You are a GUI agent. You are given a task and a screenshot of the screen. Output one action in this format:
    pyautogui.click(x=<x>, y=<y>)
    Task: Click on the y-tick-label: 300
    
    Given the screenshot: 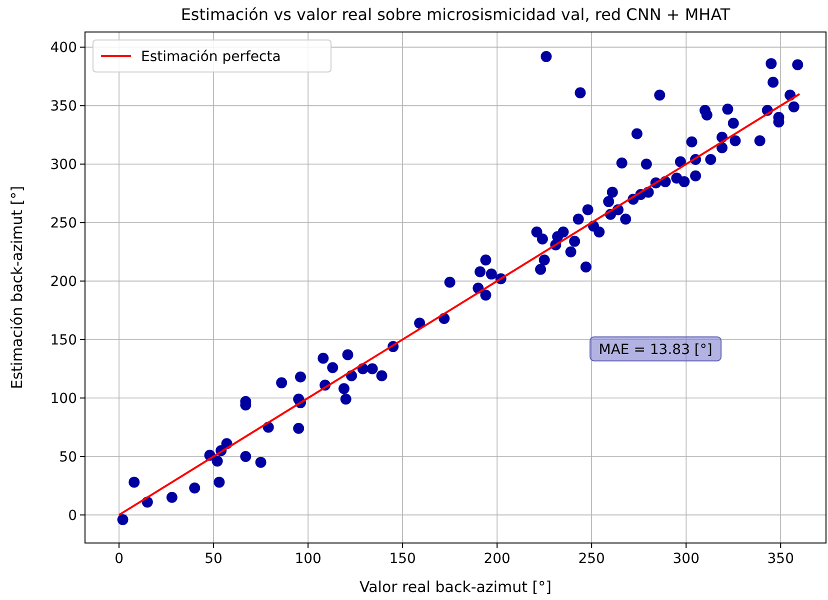 What is the action you would take?
    pyautogui.click(x=63, y=165)
    